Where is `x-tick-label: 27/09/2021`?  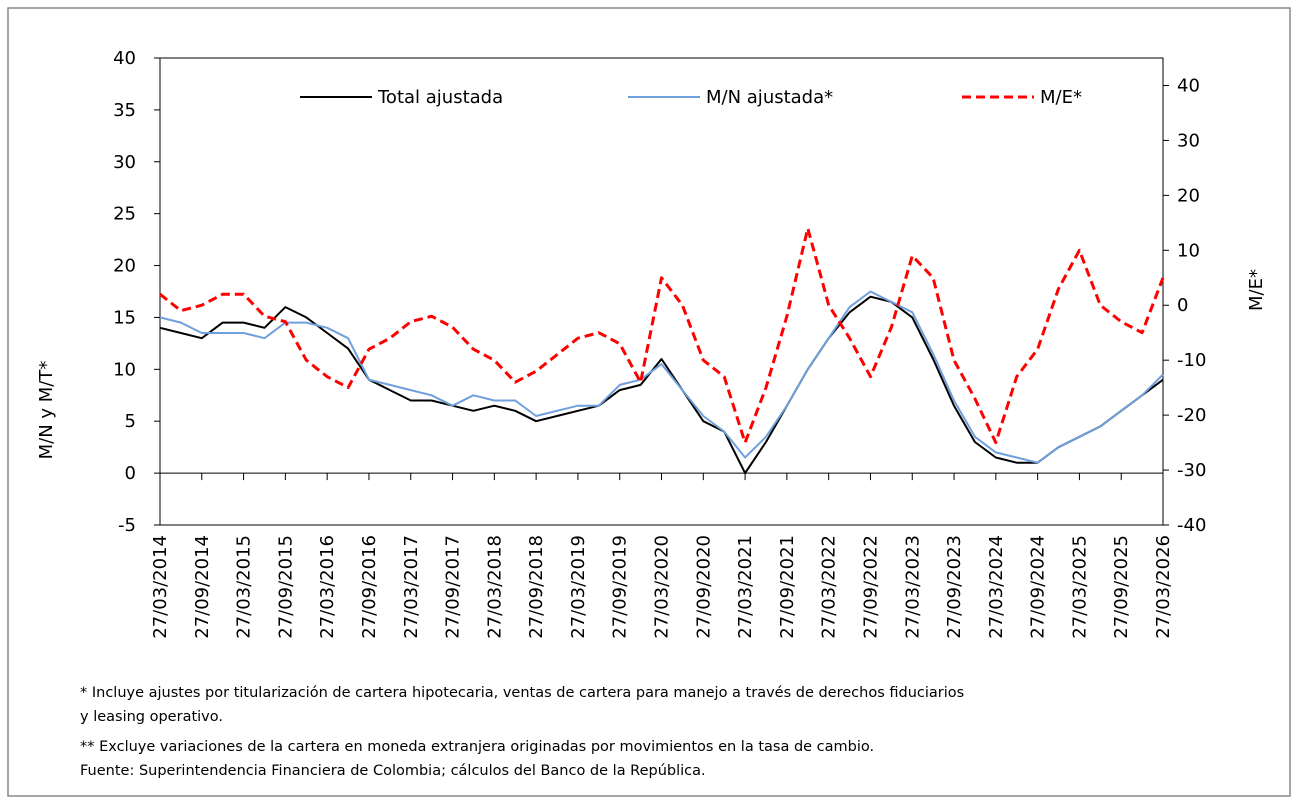 x-tick-label: 27/09/2021 is located at coordinates (787, 587).